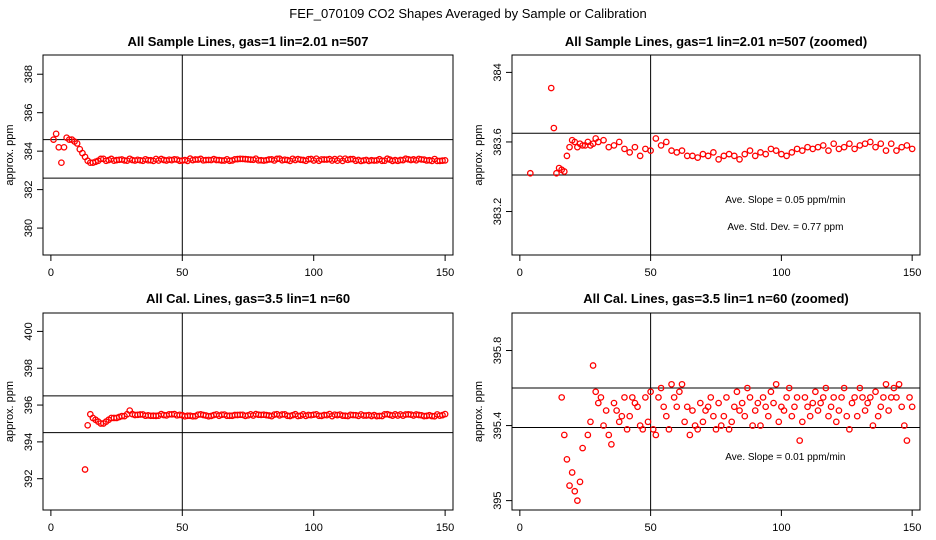 Image resolution: width=936 pixels, height=540 pixels. Describe the element at coordinates (785, 200) in the screenshot. I see `stats-annotation: Ave. Slope = 0.05 ppm/min` at that location.